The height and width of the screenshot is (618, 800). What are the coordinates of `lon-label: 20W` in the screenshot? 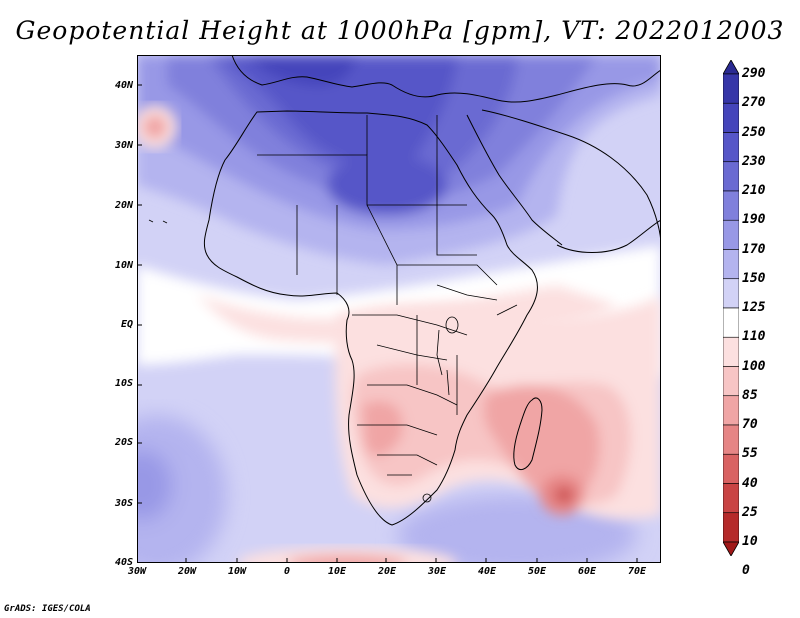 It's located at (187, 571).